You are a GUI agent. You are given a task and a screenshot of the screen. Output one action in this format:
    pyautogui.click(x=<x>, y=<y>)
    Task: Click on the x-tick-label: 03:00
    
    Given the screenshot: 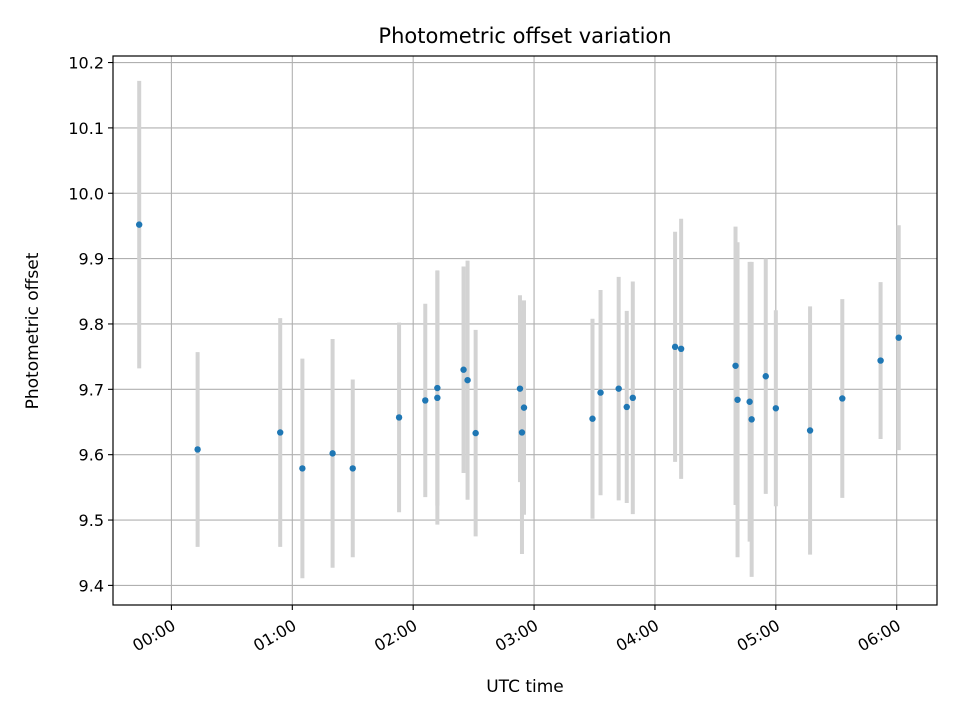 What is the action you would take?
    pyautogui.click(x=516, y=636)
    